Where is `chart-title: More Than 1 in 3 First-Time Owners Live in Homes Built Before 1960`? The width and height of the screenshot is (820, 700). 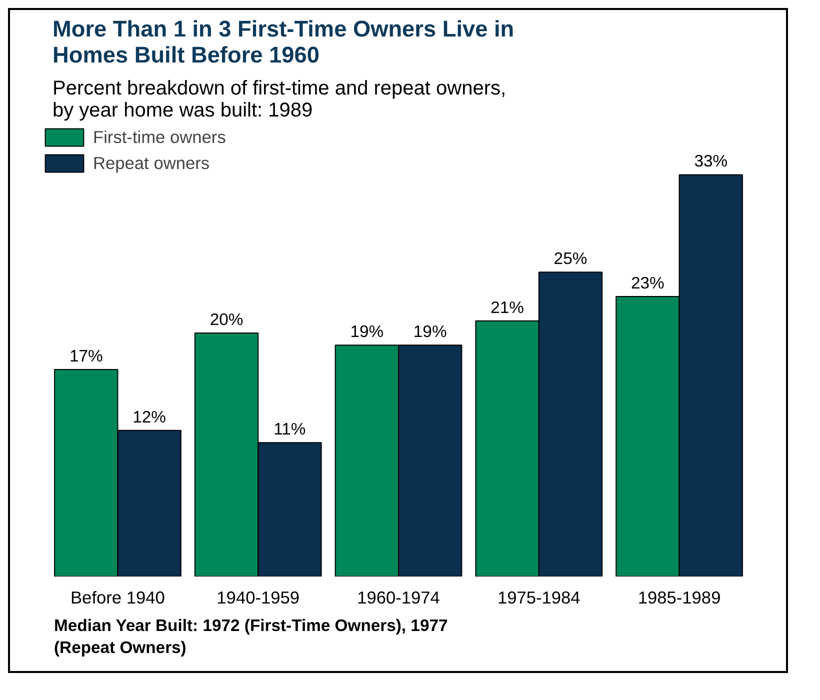 chart-title: More Than 1 in 3 First-Time Owners Live in Homes Built Before 1960 is located at coordinates (283, 42).